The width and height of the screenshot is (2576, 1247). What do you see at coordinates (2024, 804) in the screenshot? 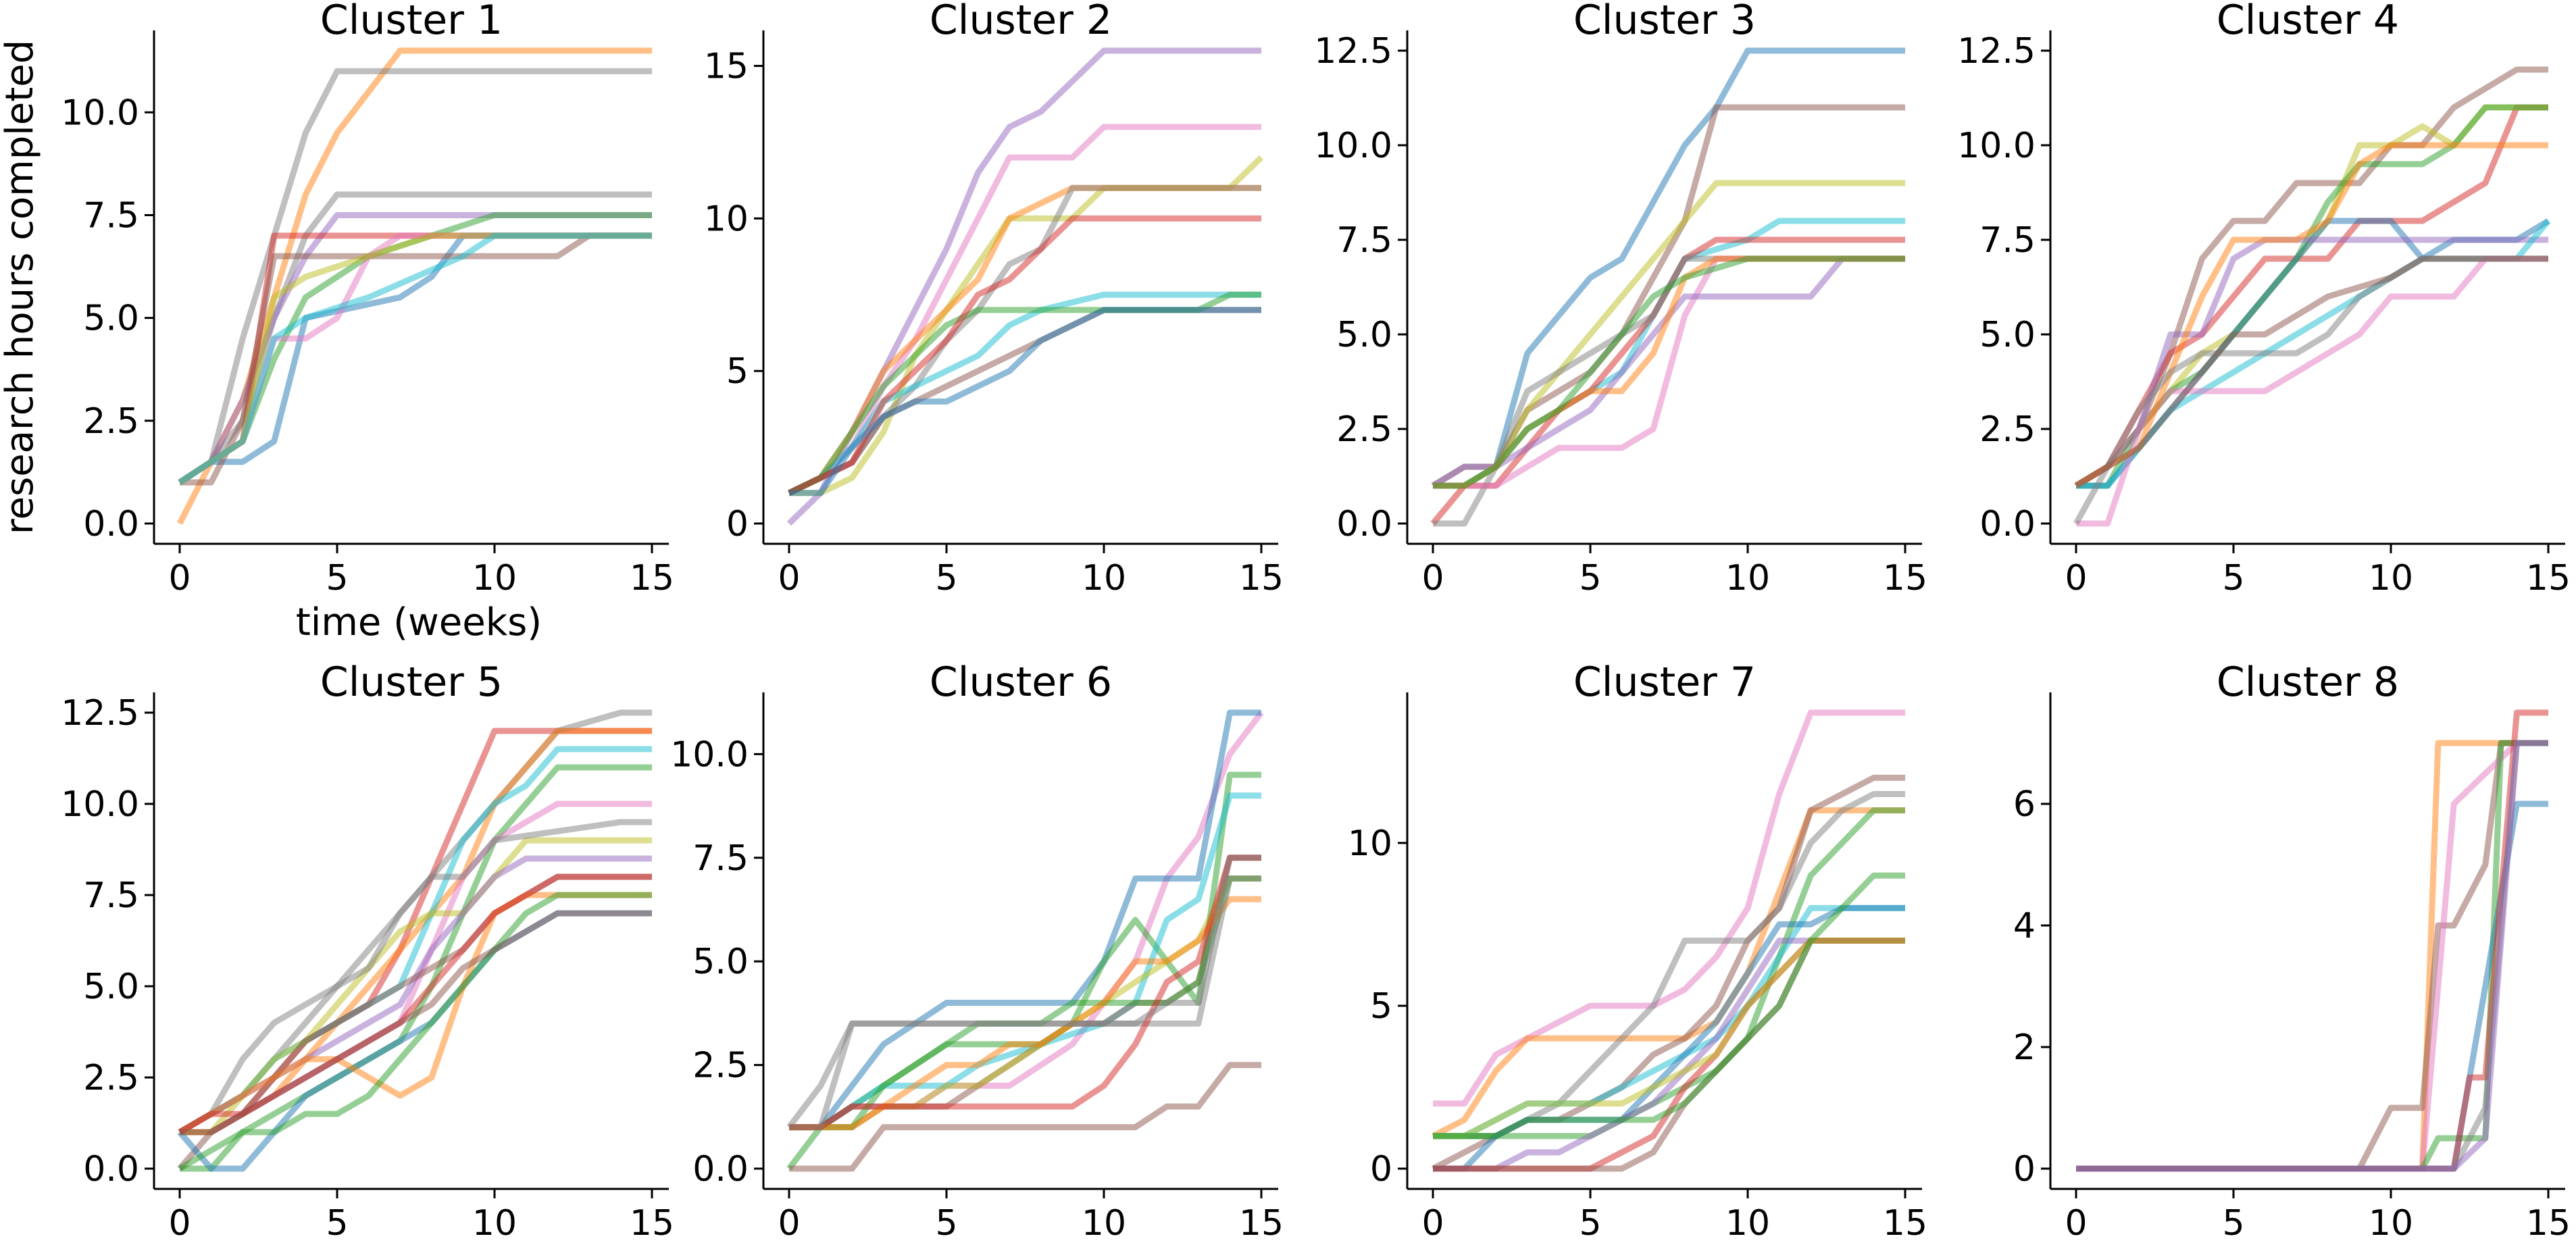
I see `y-tick-label: 6` at bounding box center [2024, 804].